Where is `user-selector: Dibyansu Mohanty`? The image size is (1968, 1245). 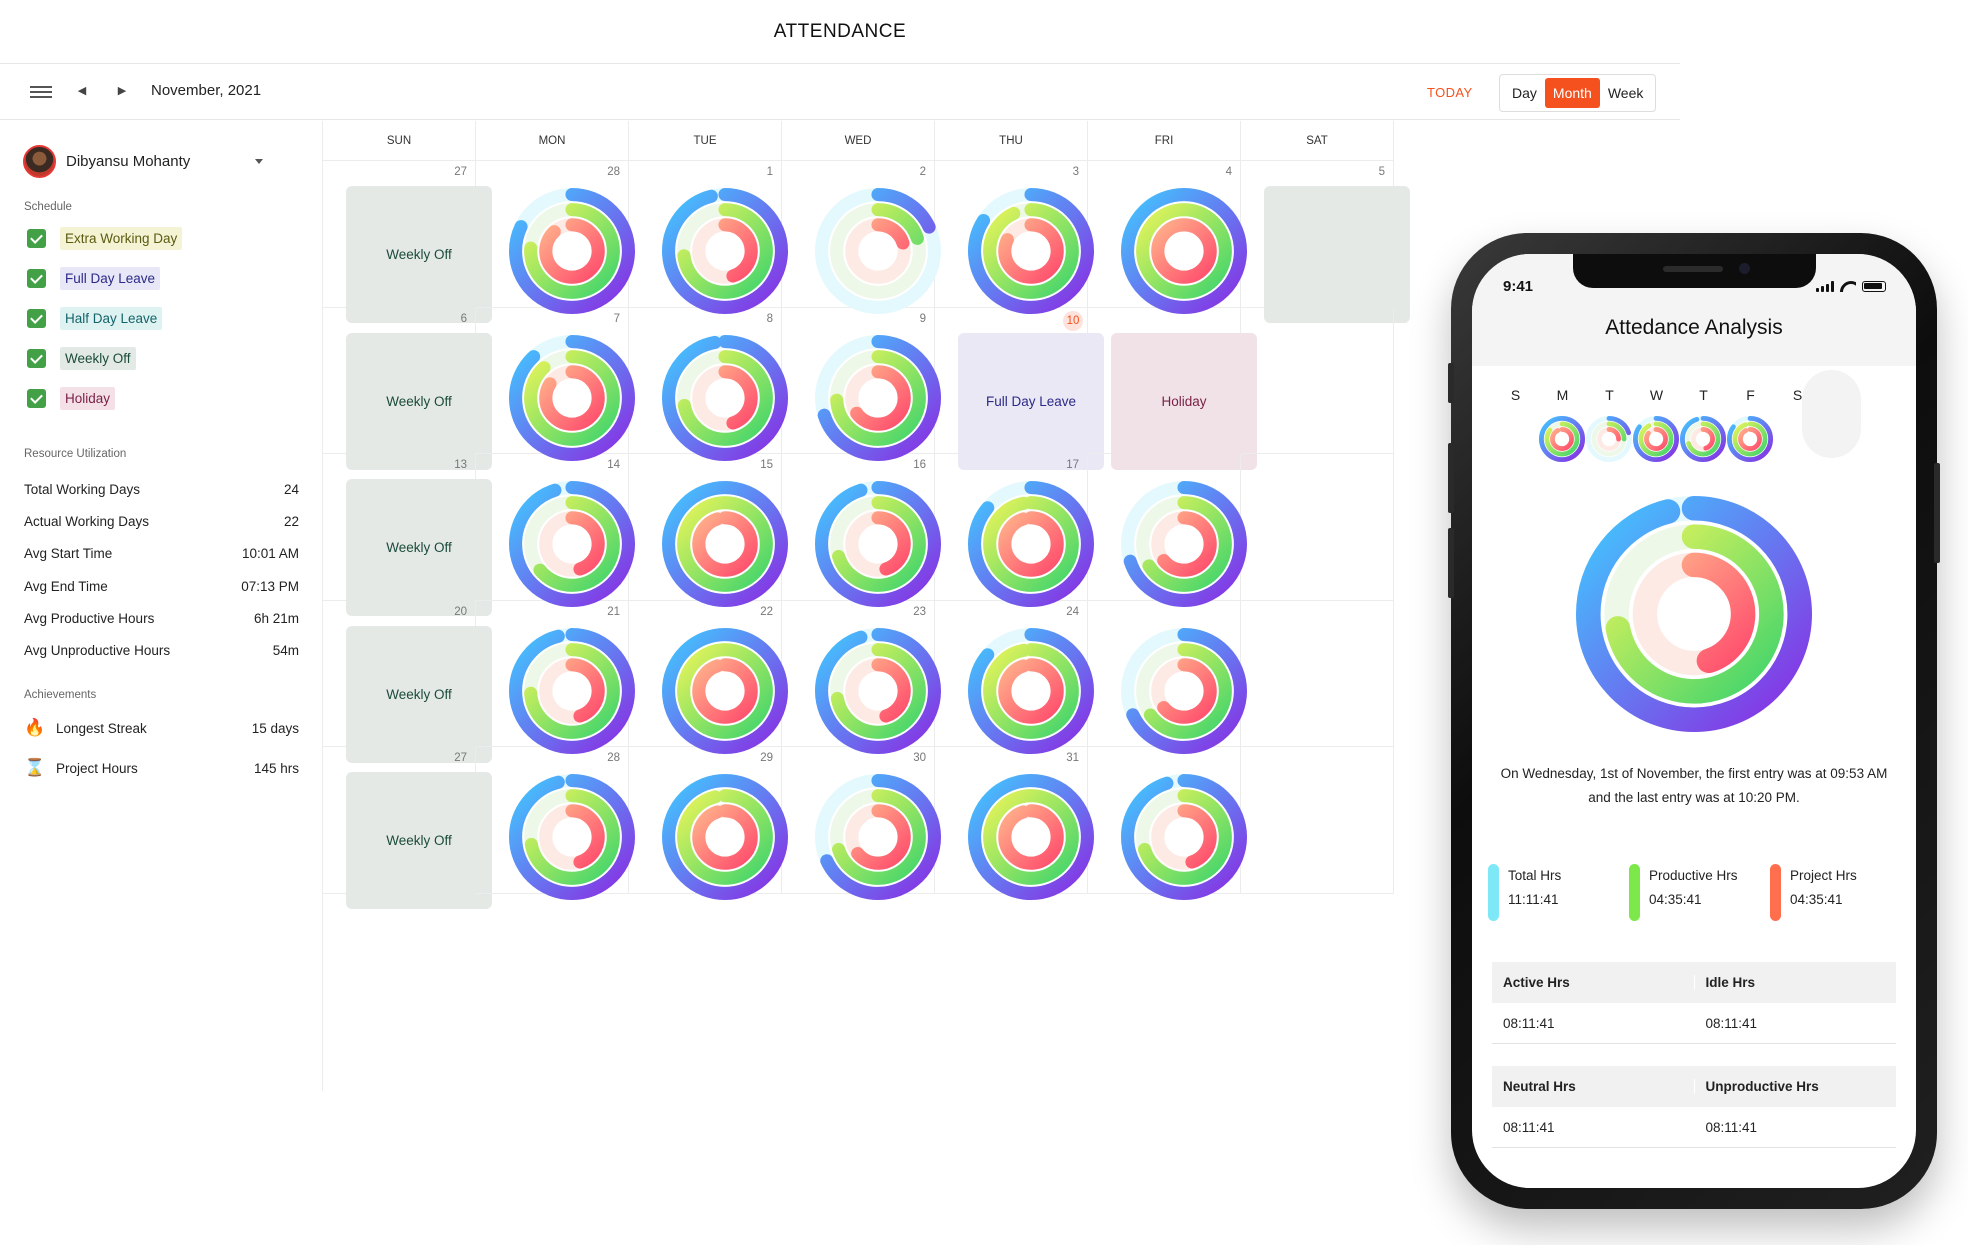
user-selector: Dibyansu Mohanty is located at coordinates (106, 161).